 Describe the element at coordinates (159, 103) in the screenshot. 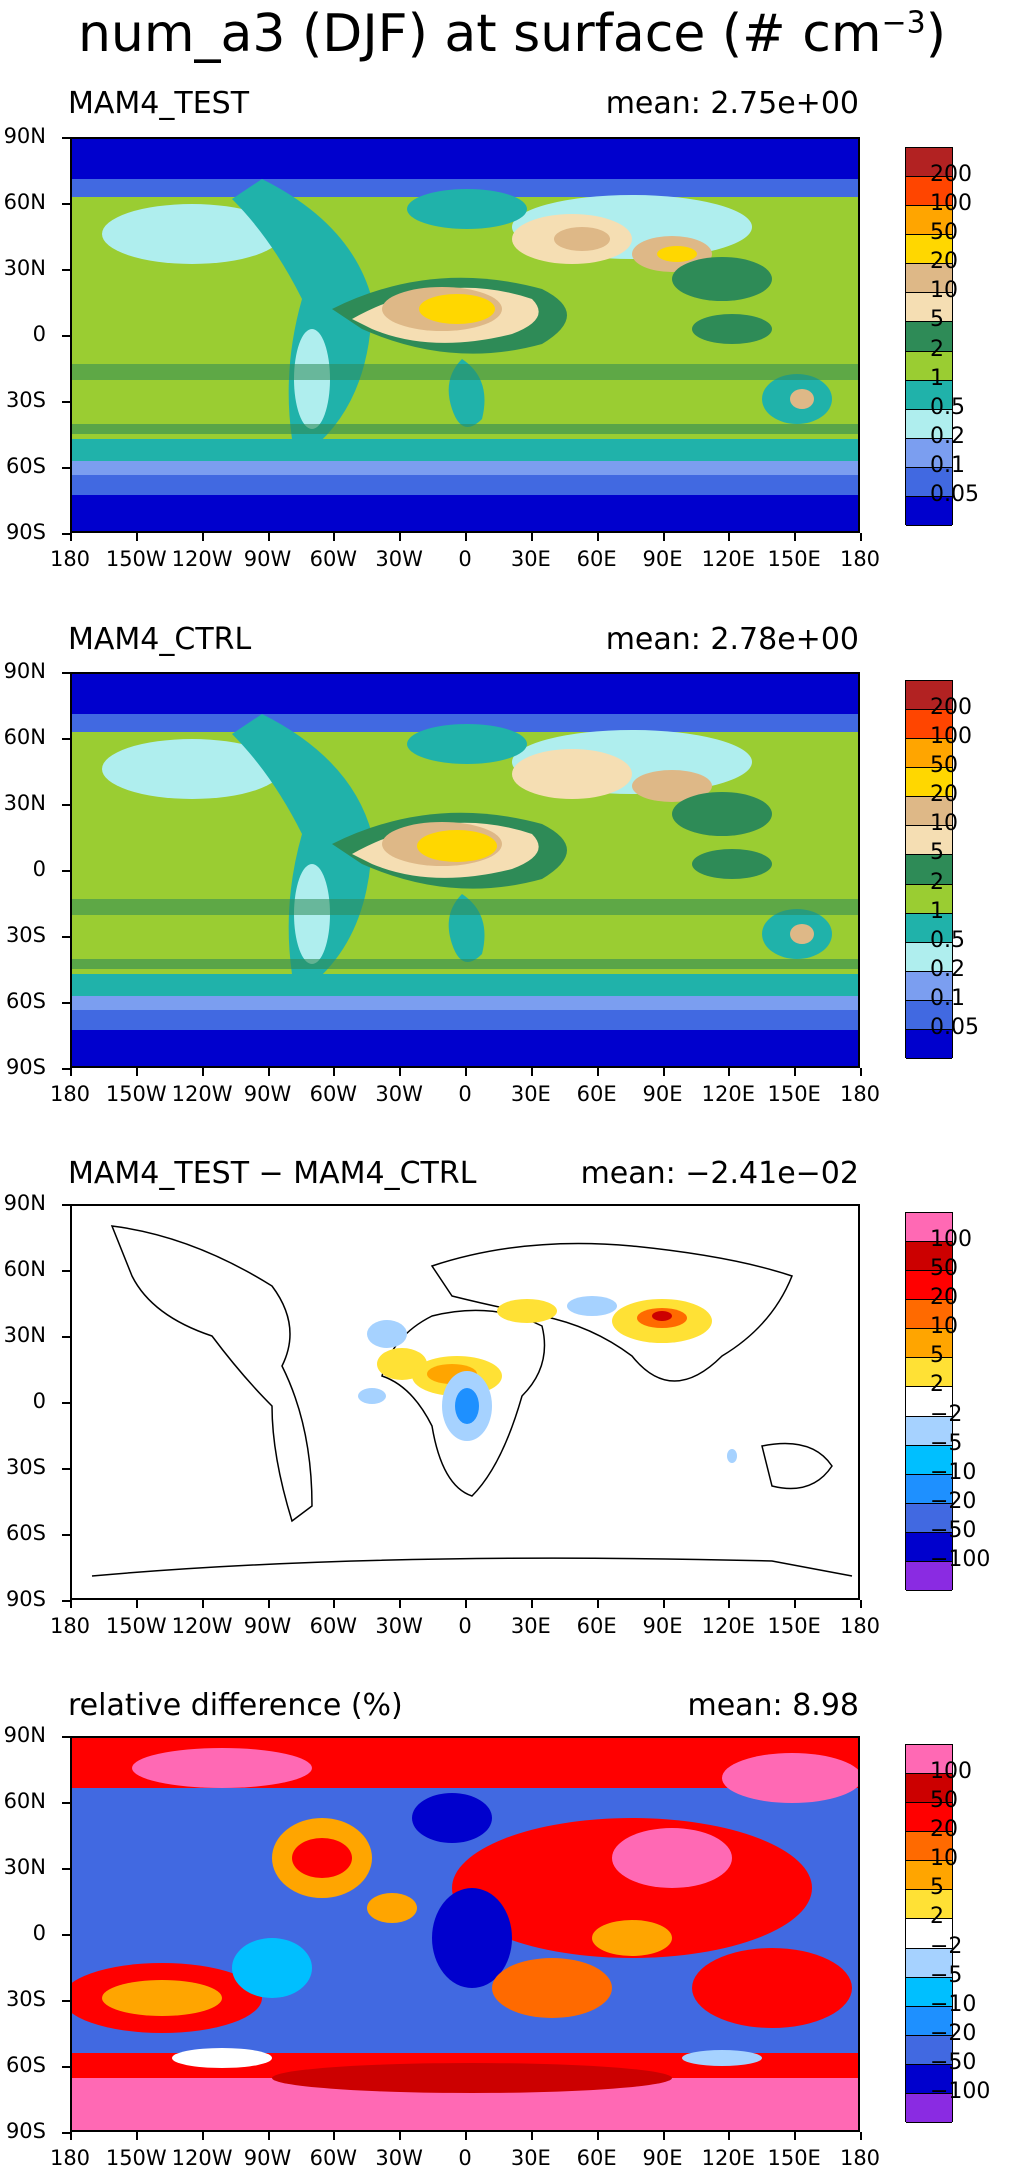

I see `panel-title: MAM4_TEST` at that location.